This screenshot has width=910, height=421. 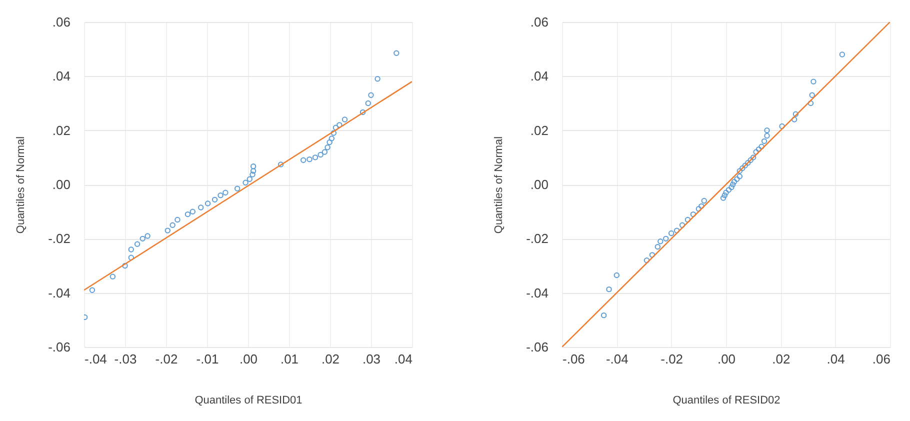 What do you see at coordinates (371, 359) in the screenshot?
I see `x-tick-label: .03` at bounding box center [371, 359].